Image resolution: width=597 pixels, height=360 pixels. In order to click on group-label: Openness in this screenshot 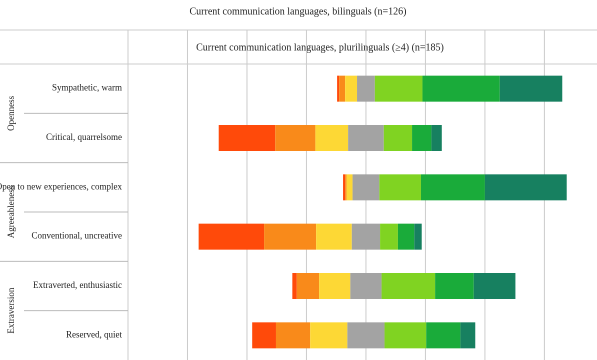, I will do `click(11, 112)`.